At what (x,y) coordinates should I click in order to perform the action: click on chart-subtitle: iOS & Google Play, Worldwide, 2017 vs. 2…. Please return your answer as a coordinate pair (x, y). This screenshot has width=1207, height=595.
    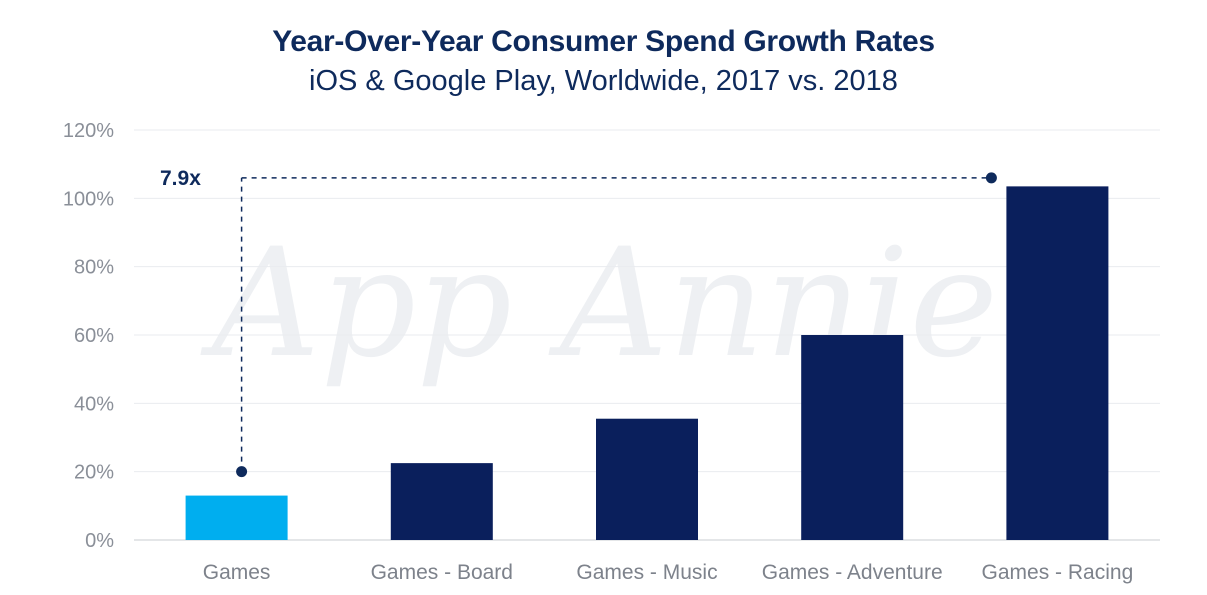
    Looking at the image, I should click on (603, 81).